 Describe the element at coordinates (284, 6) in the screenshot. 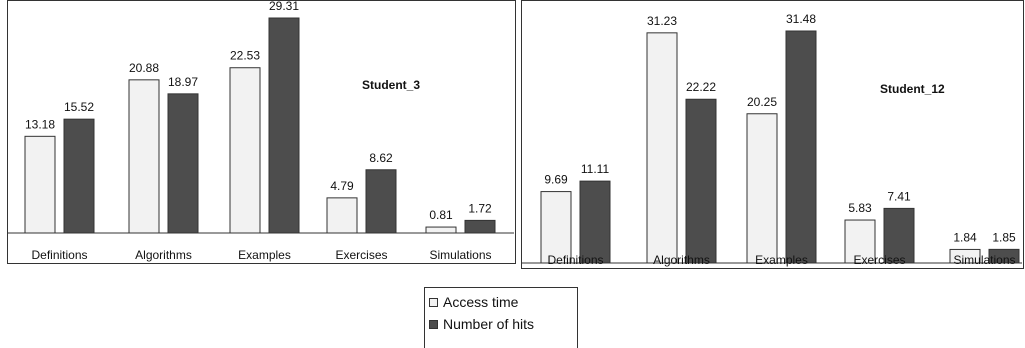

I see `value-label-student-3-examples-number-of-hits: 29.31` at that location.